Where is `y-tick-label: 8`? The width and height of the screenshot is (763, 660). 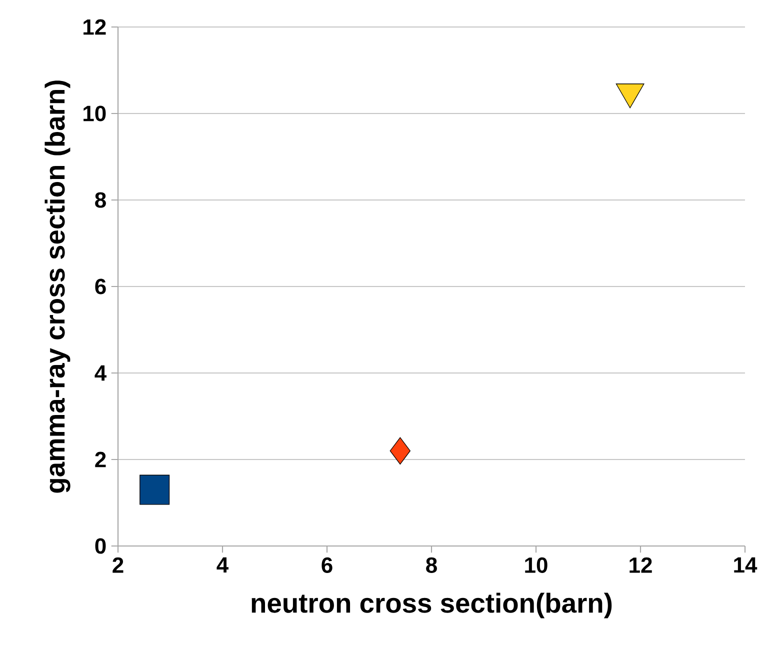
y-tick-label: 8 is located at coordinates (100, 200).